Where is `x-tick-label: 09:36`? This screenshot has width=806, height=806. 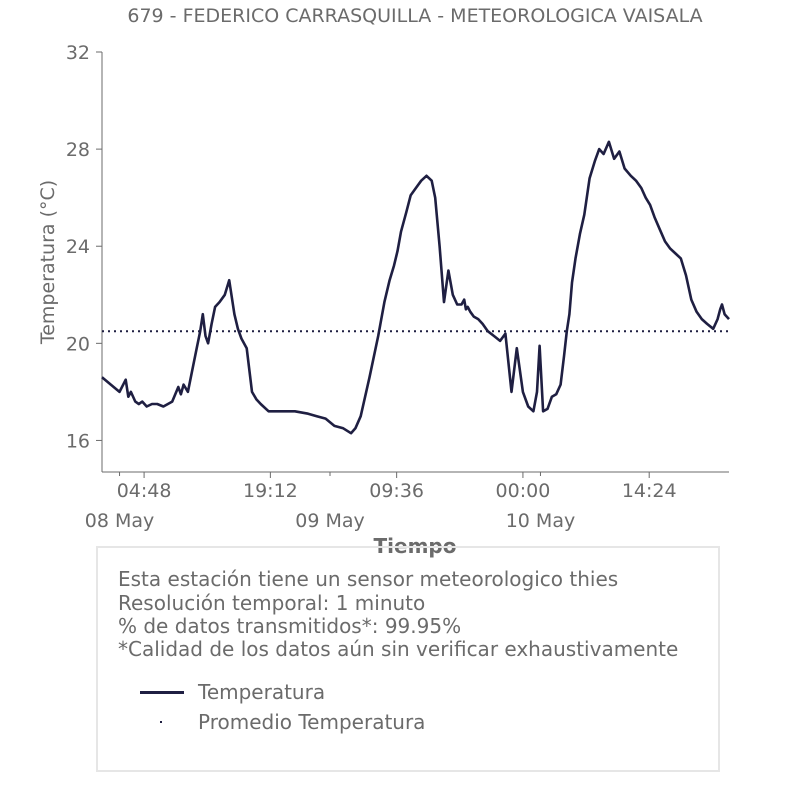
x-tick-label: 09:36 is located at coordinates (396, 491).